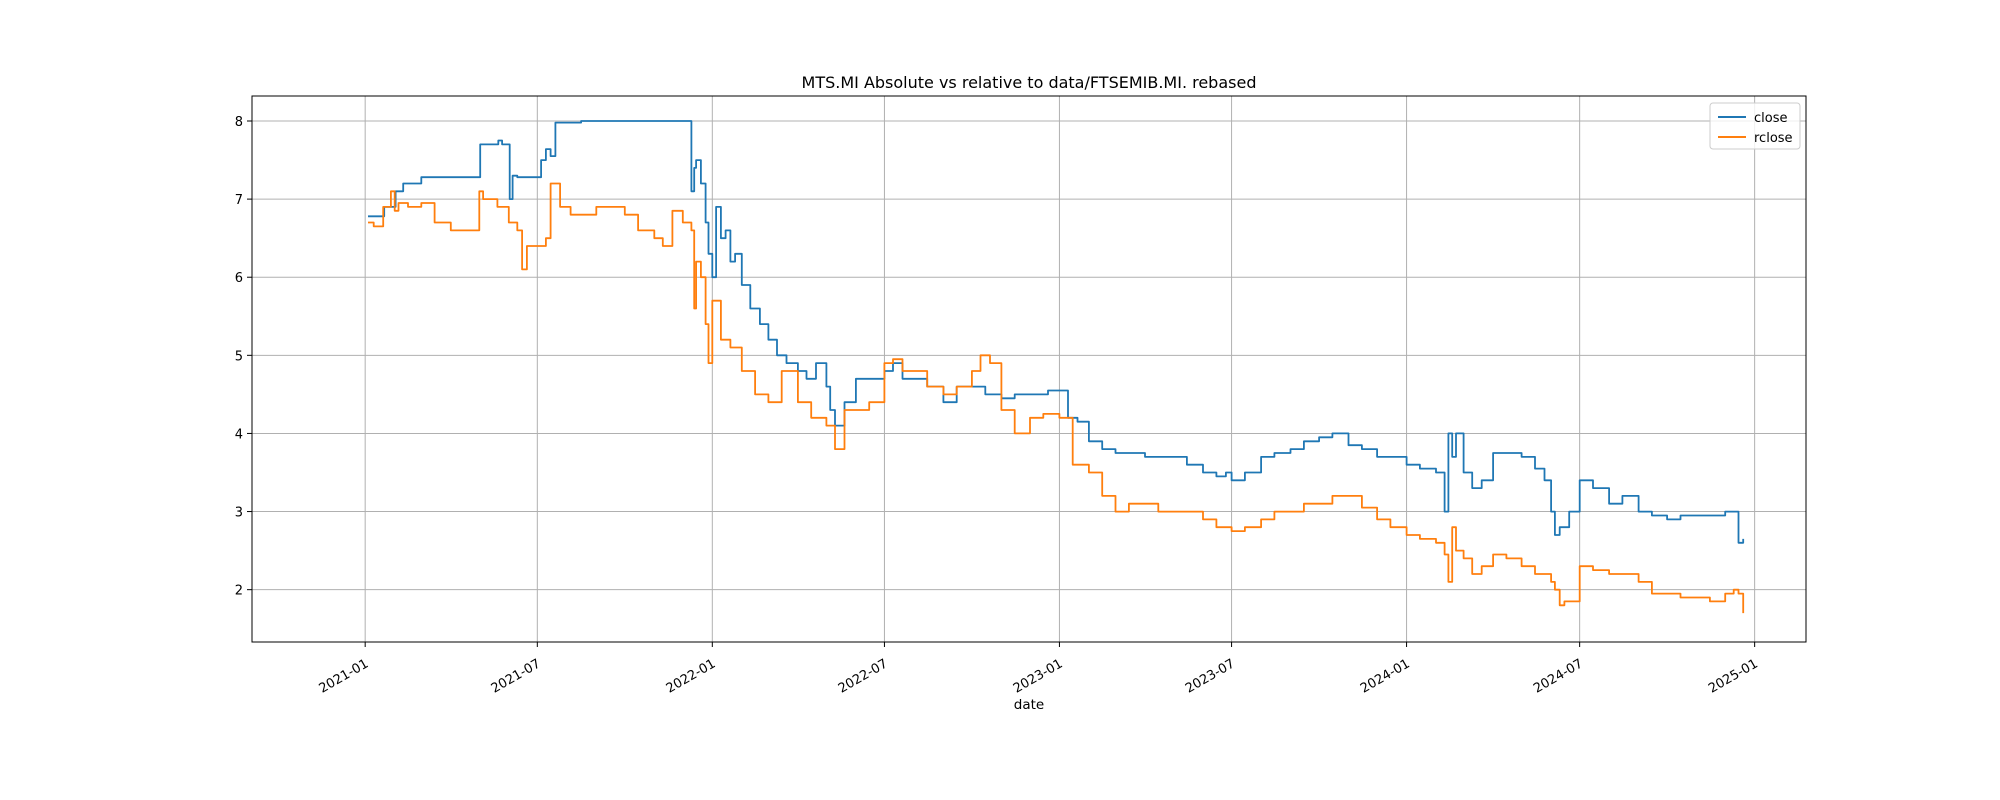 Image resolution: width=2000 pixels, height=800 pixels. Describe the element at coordinates (239, 356) in the screenshot. I see `y-tick-label: 5` at that location.